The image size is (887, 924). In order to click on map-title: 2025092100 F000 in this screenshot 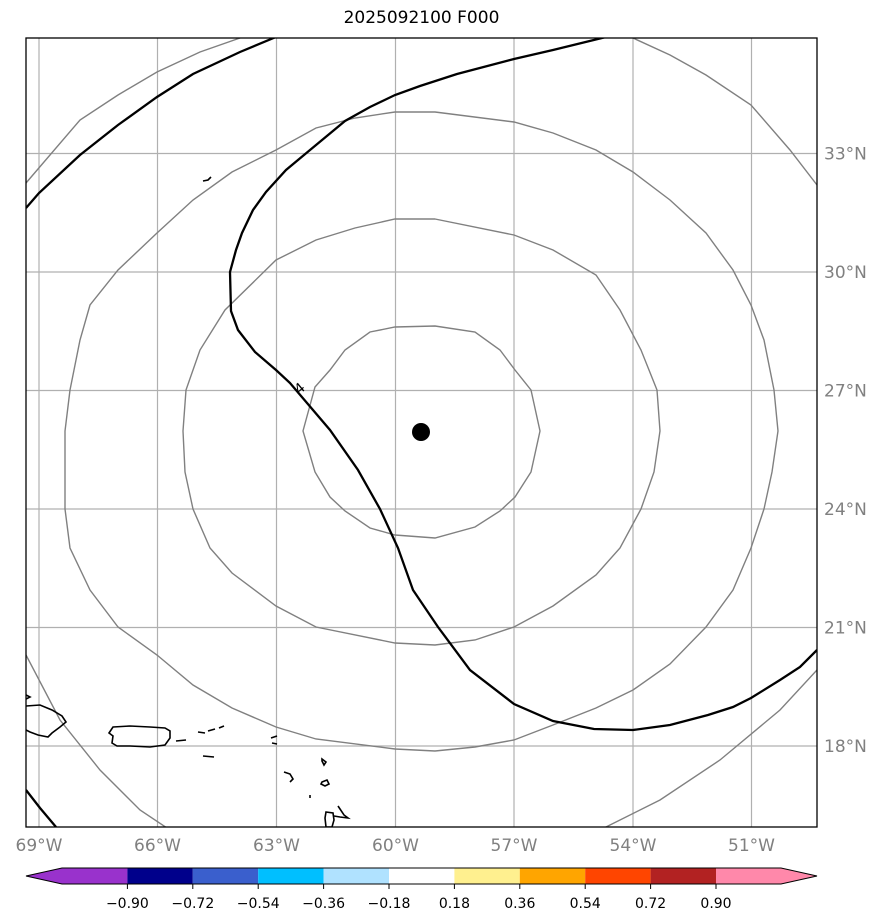, I will do `click(421, 18)`.